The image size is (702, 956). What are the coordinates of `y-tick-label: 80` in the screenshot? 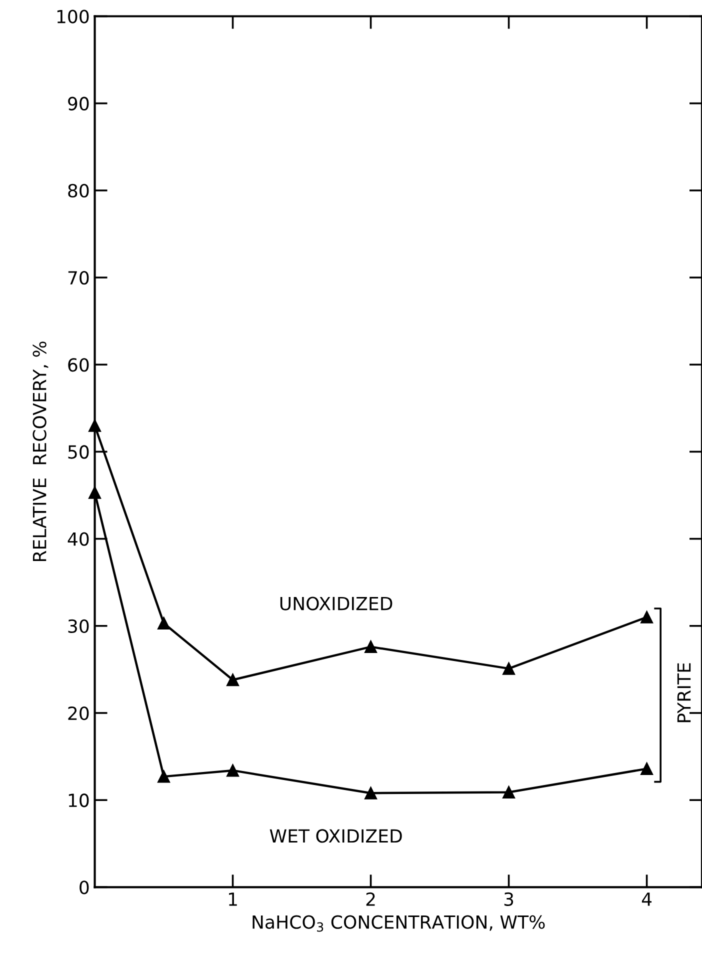 It's located at (78, 191).